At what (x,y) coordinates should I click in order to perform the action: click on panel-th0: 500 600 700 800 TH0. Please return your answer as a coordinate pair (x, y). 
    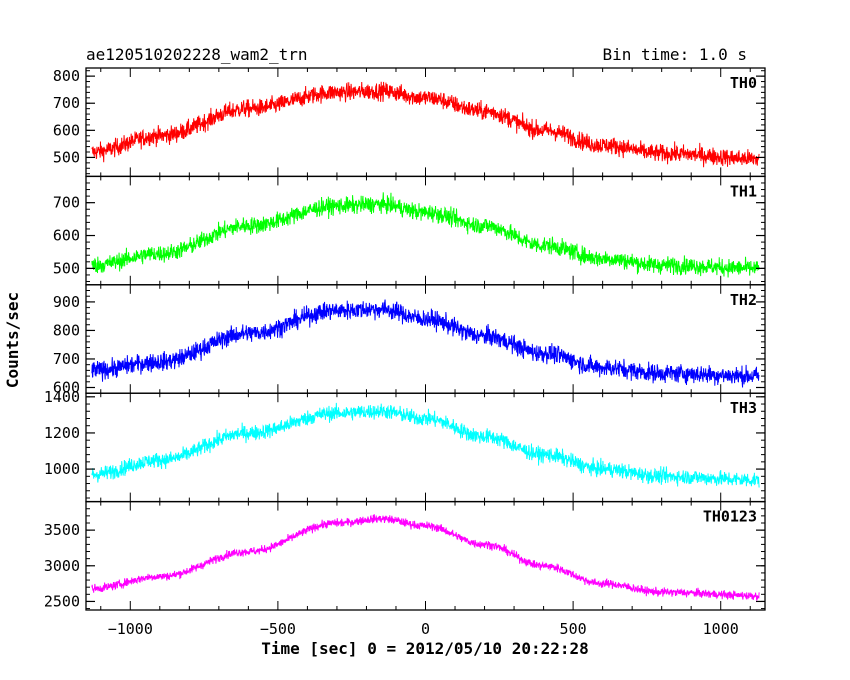
    Looking at the image, I should click on (409, 122).